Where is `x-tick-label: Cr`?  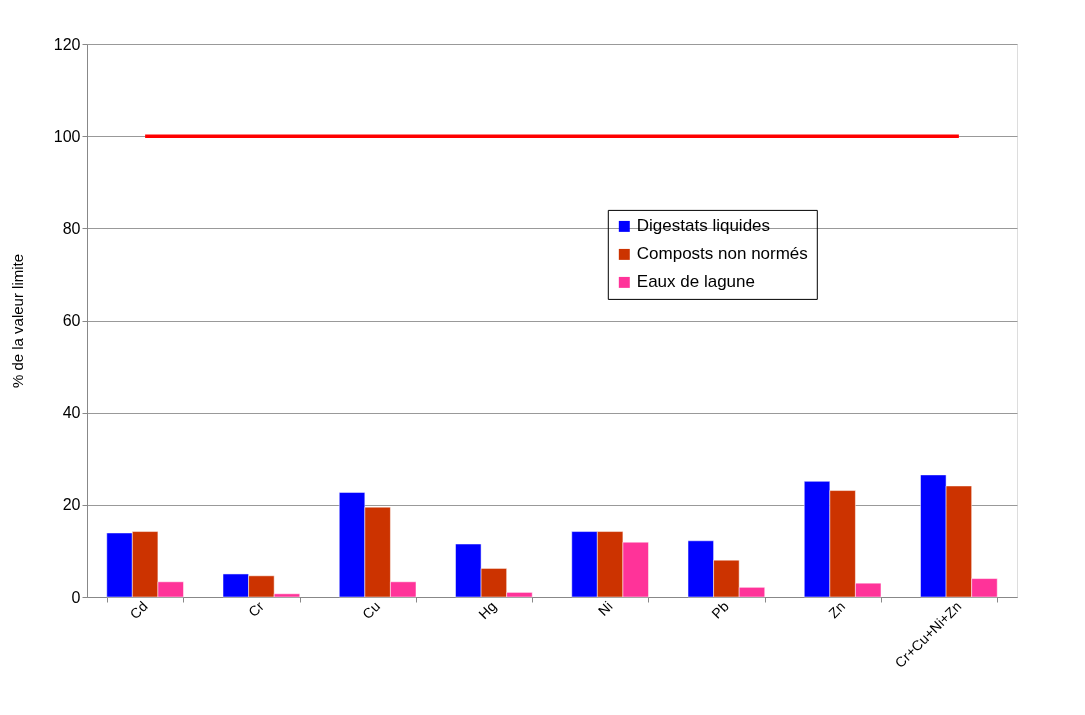
x-tick-label: Cr is located at coordinates (256, 608).